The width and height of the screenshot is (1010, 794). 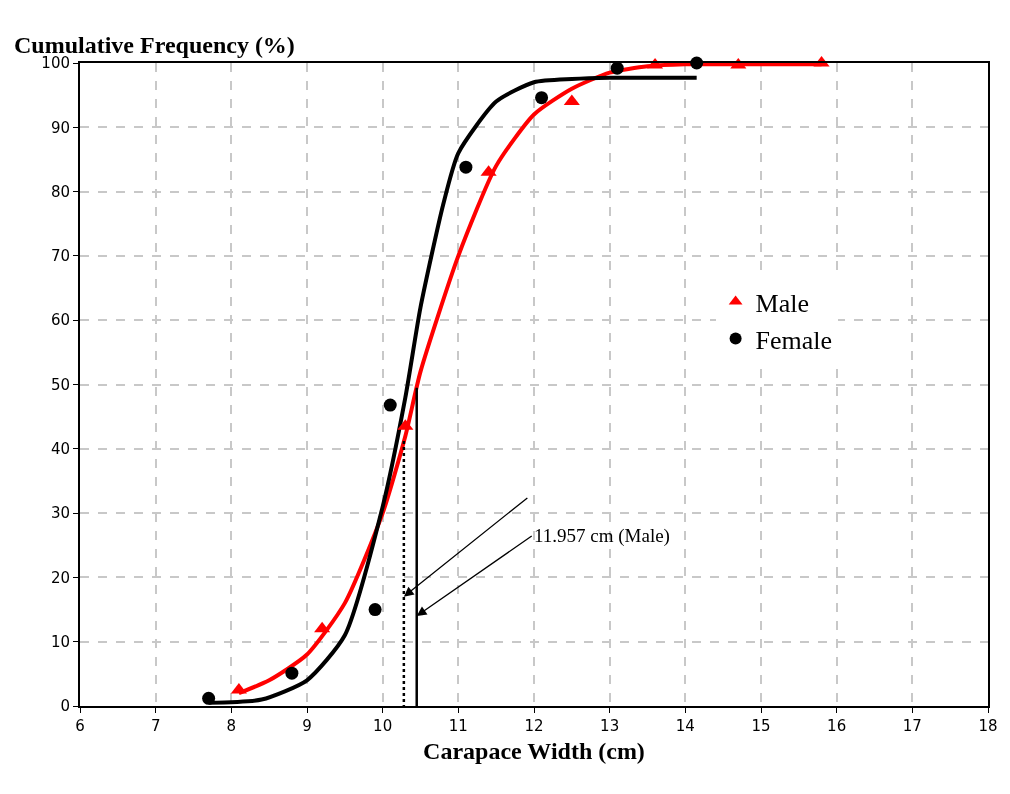 What do you see at coordinates (602, 536) in the screenshot?
I see `annotation: 11.957 cm (Male)` at bounding box center [602, 536].